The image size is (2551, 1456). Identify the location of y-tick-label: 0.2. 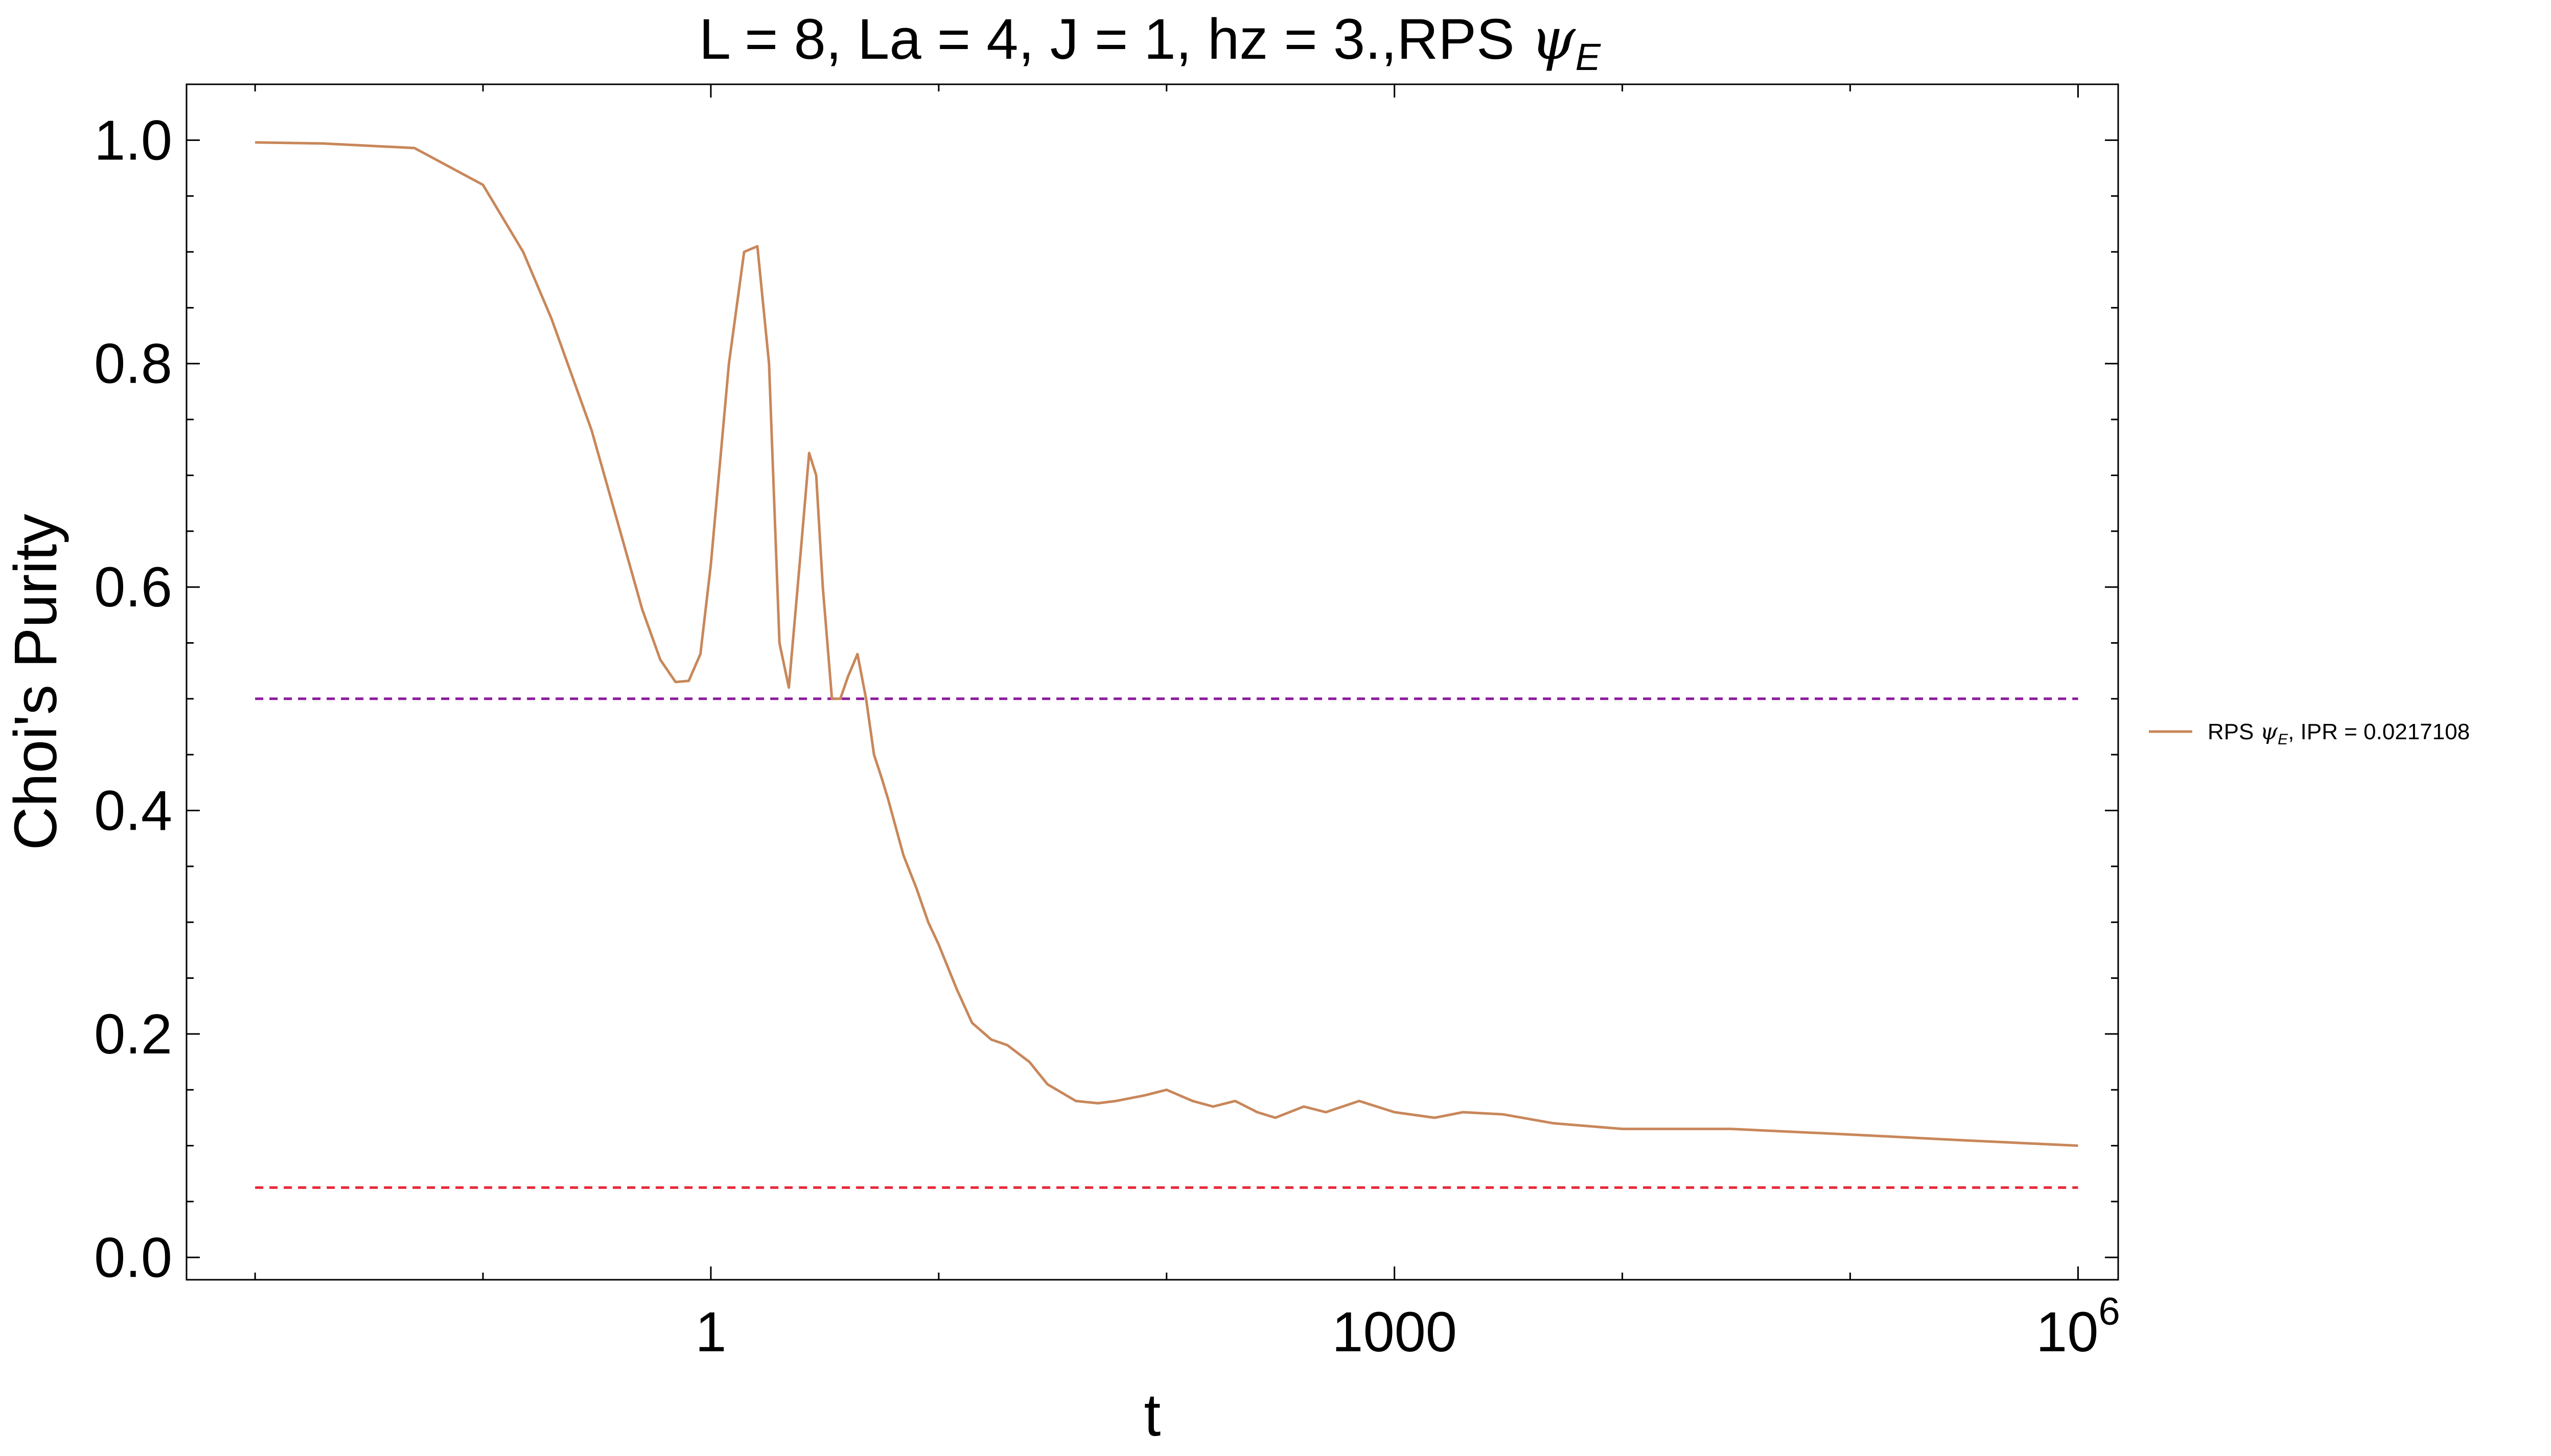
(133, 1034).